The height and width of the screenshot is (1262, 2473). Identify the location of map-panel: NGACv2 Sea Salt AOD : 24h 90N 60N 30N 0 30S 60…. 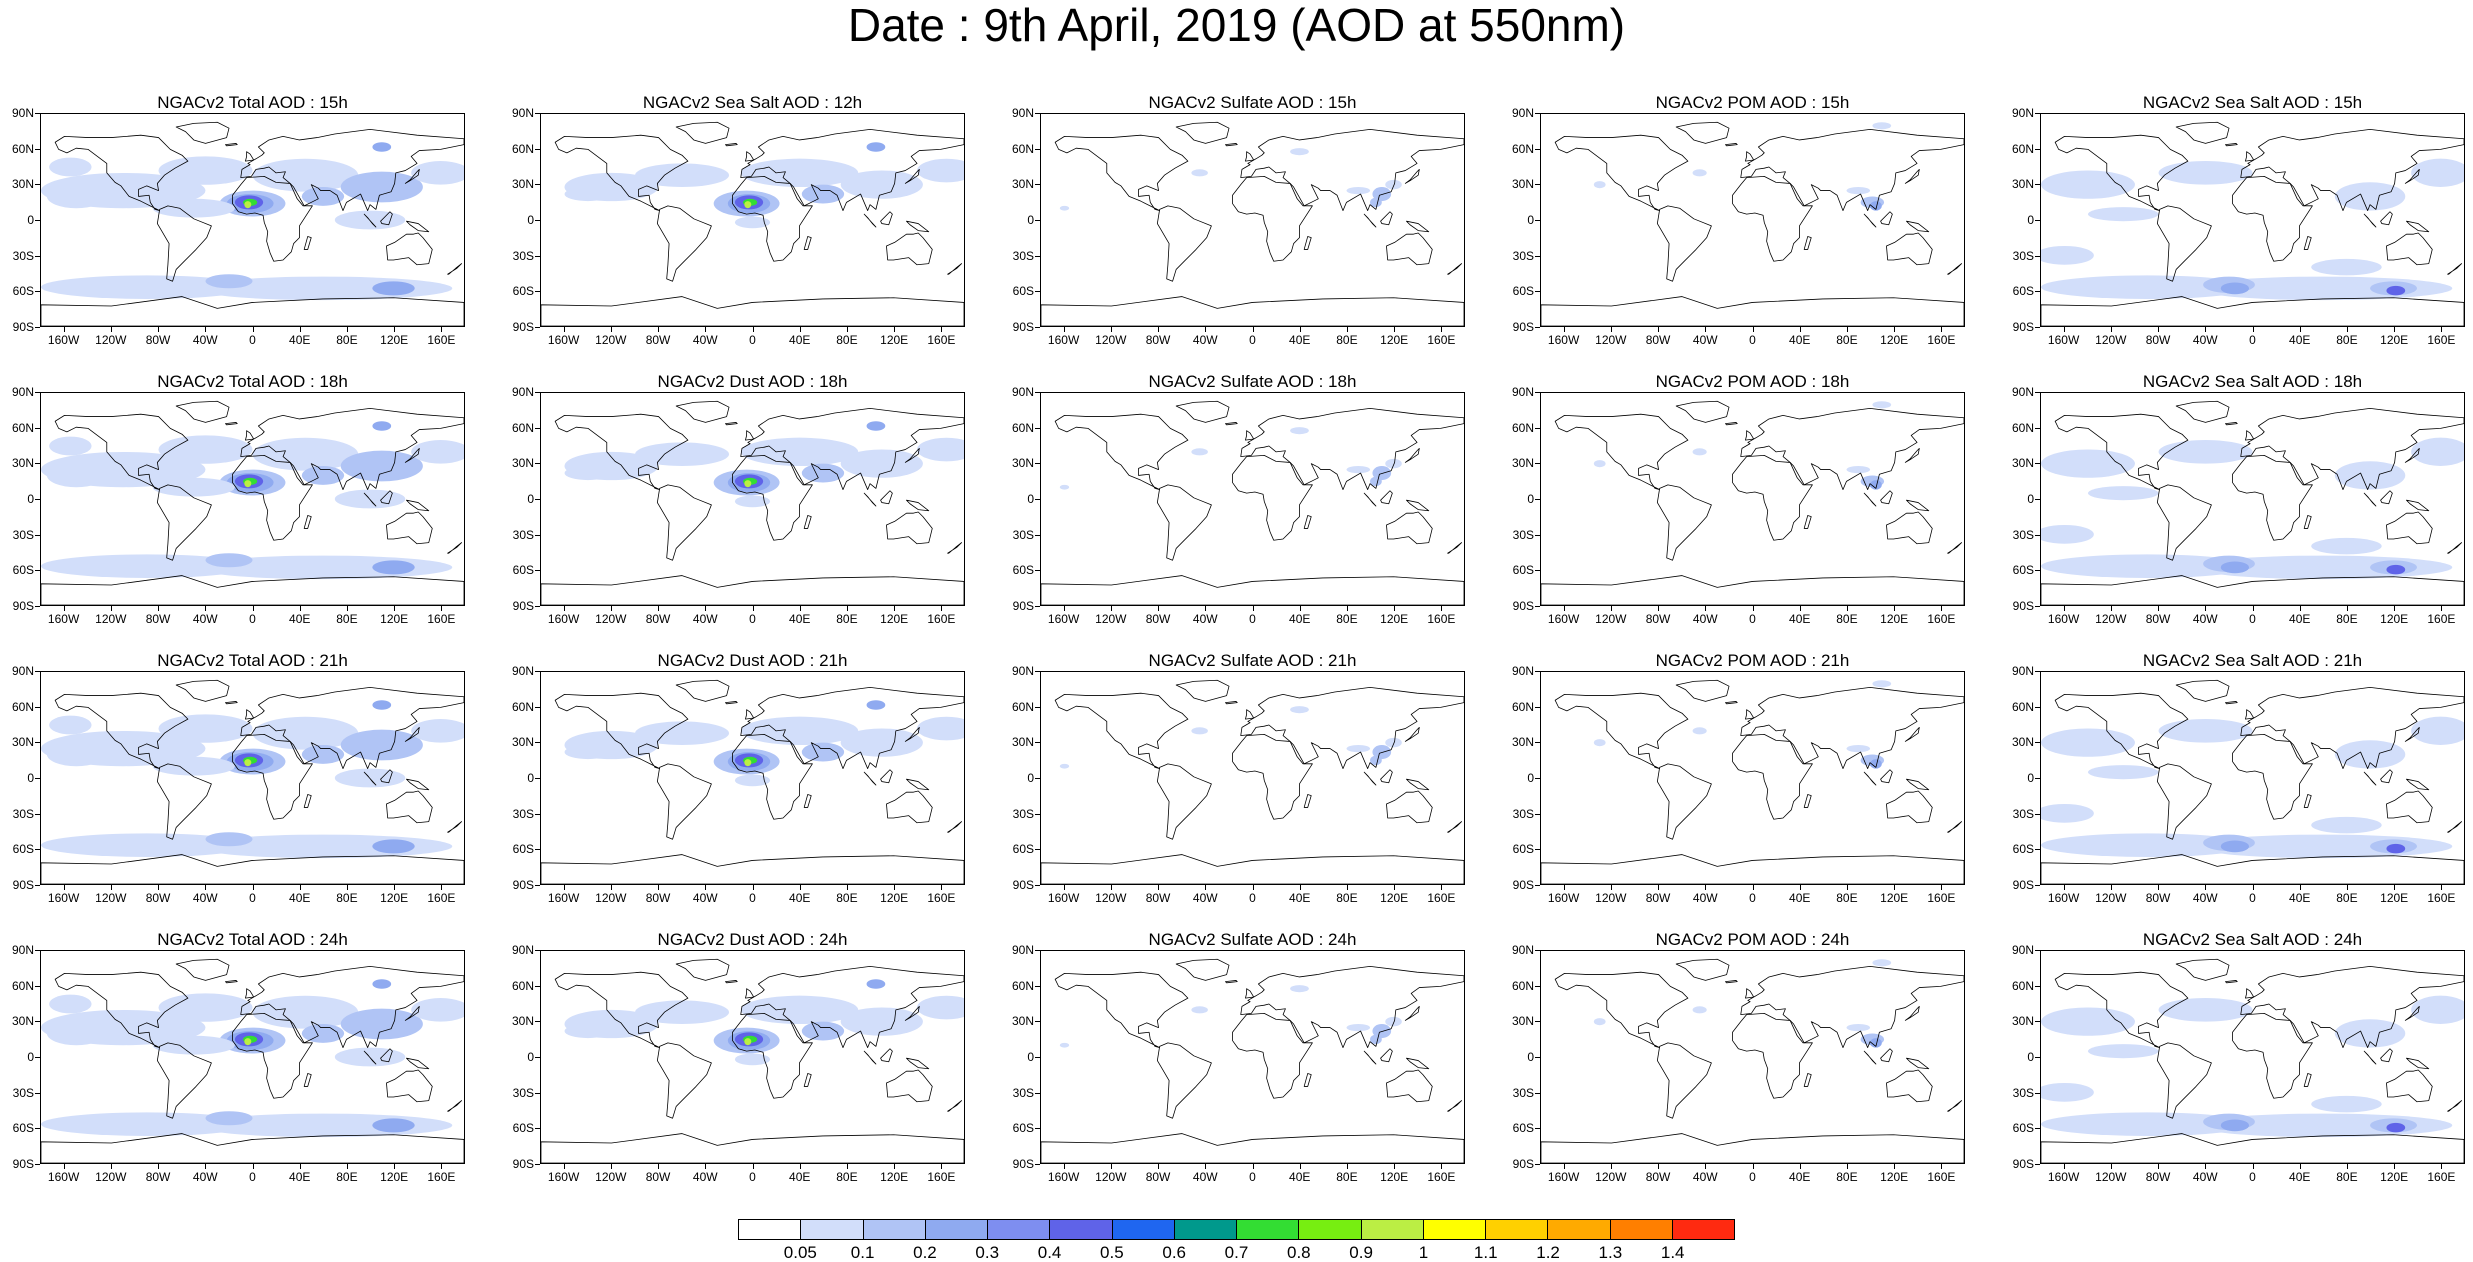
(2232, 1057).